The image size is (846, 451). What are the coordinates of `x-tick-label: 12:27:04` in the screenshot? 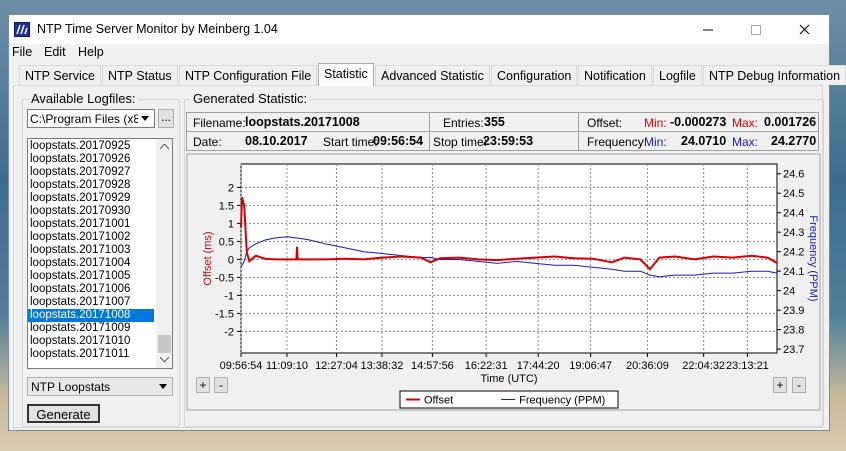 It's located at (336, 366).